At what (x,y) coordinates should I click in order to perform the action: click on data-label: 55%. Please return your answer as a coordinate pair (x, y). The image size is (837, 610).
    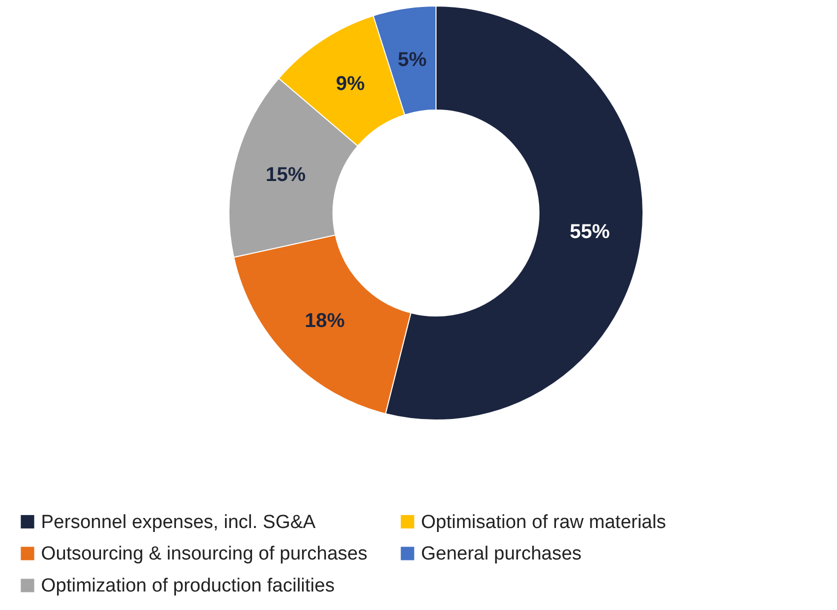
    Looking at the image, I should click on (590, 232).